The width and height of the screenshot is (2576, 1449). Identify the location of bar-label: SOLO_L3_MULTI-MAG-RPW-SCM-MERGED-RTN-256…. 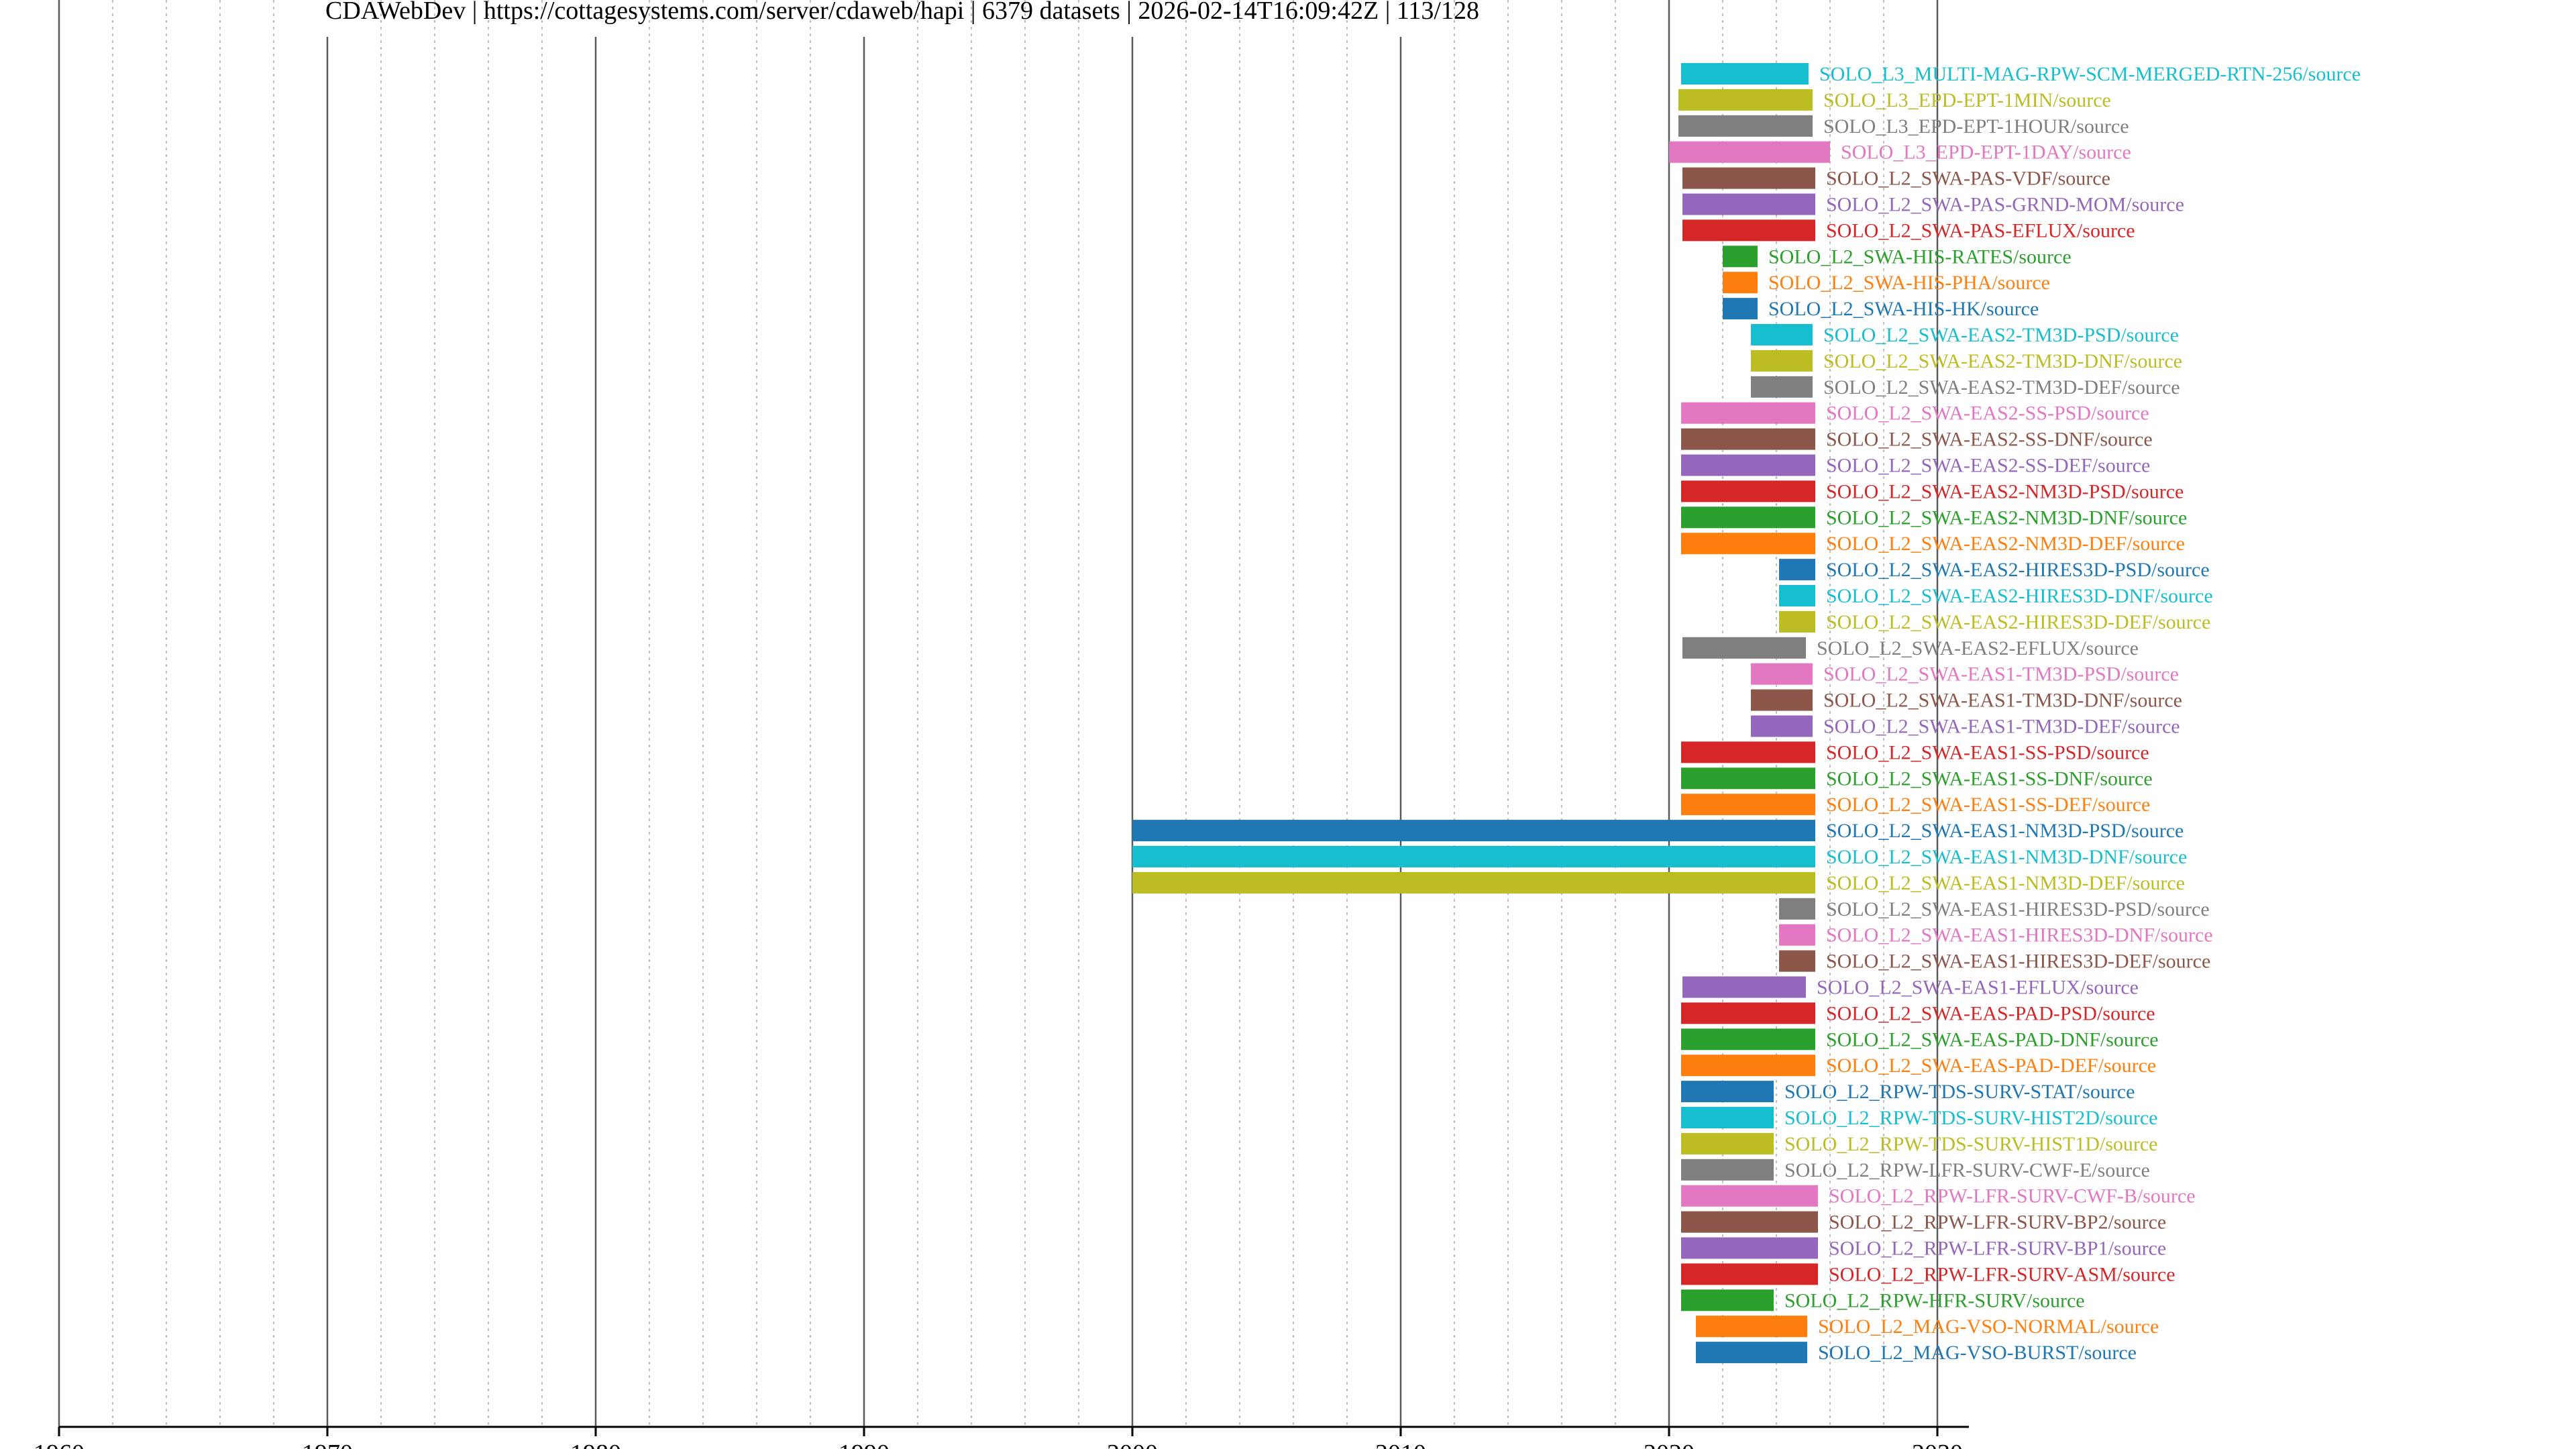
(2090, 74).